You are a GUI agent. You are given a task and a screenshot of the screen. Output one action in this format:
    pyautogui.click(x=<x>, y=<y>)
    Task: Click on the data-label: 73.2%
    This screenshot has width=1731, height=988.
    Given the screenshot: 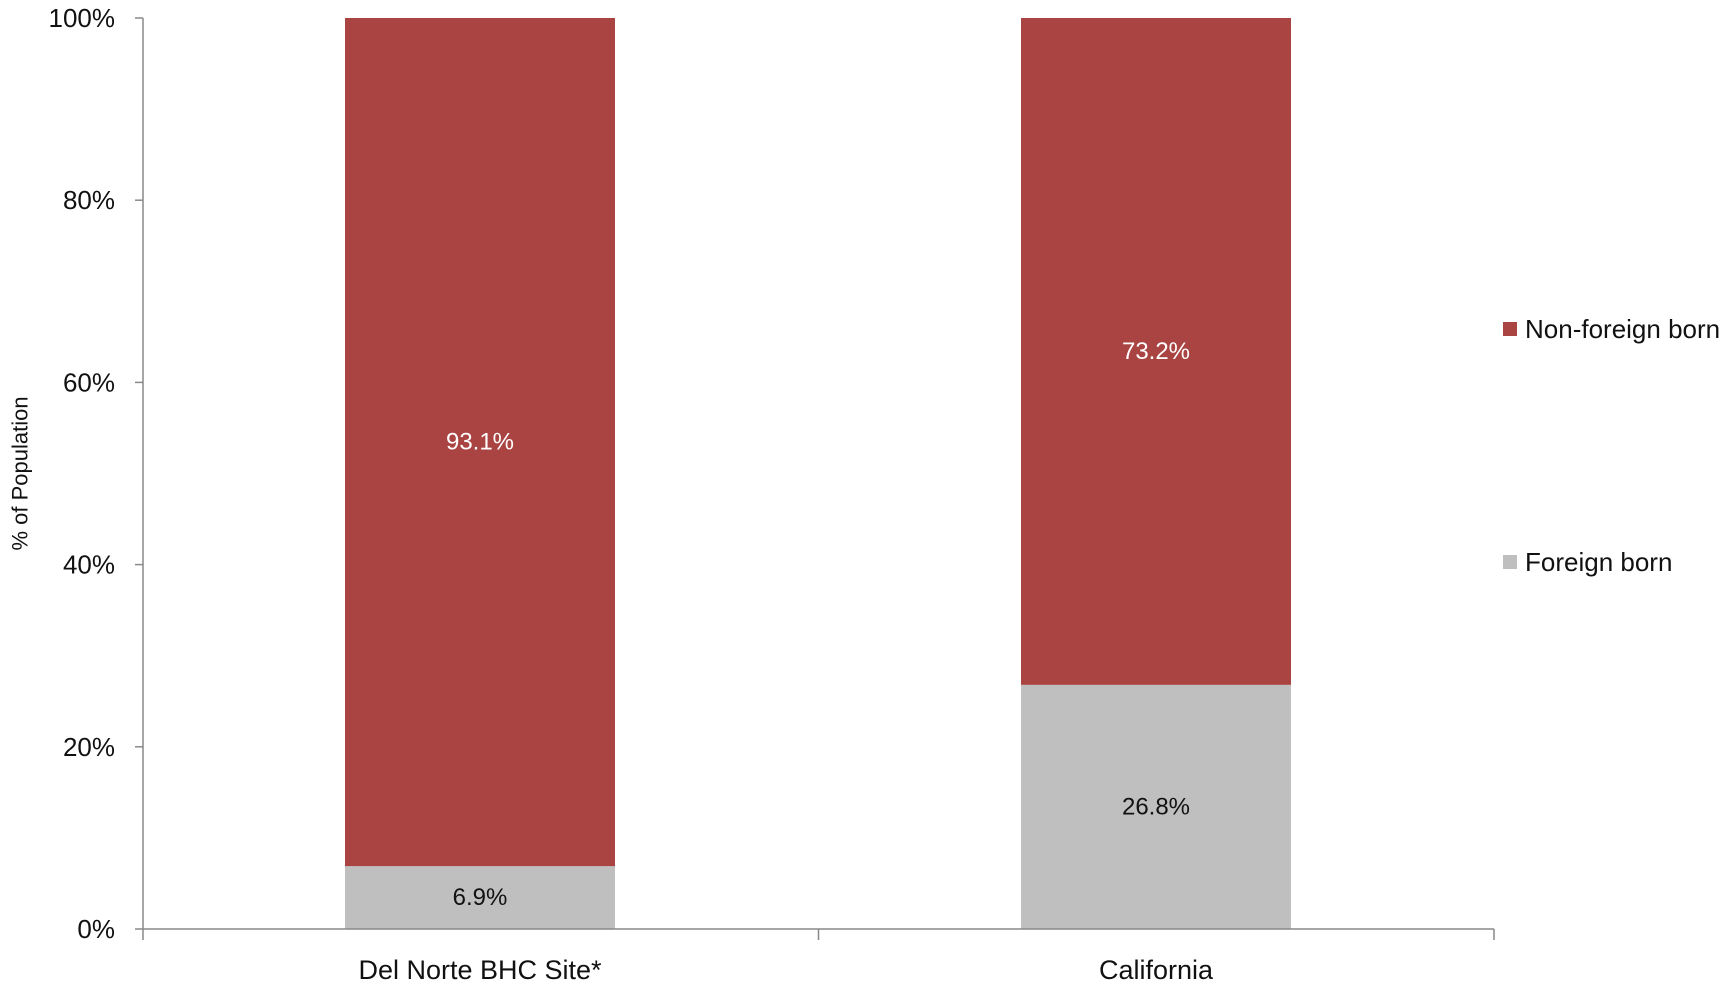 What is the action you would take?
    pyautogui.click(x=1156, y=351)
    